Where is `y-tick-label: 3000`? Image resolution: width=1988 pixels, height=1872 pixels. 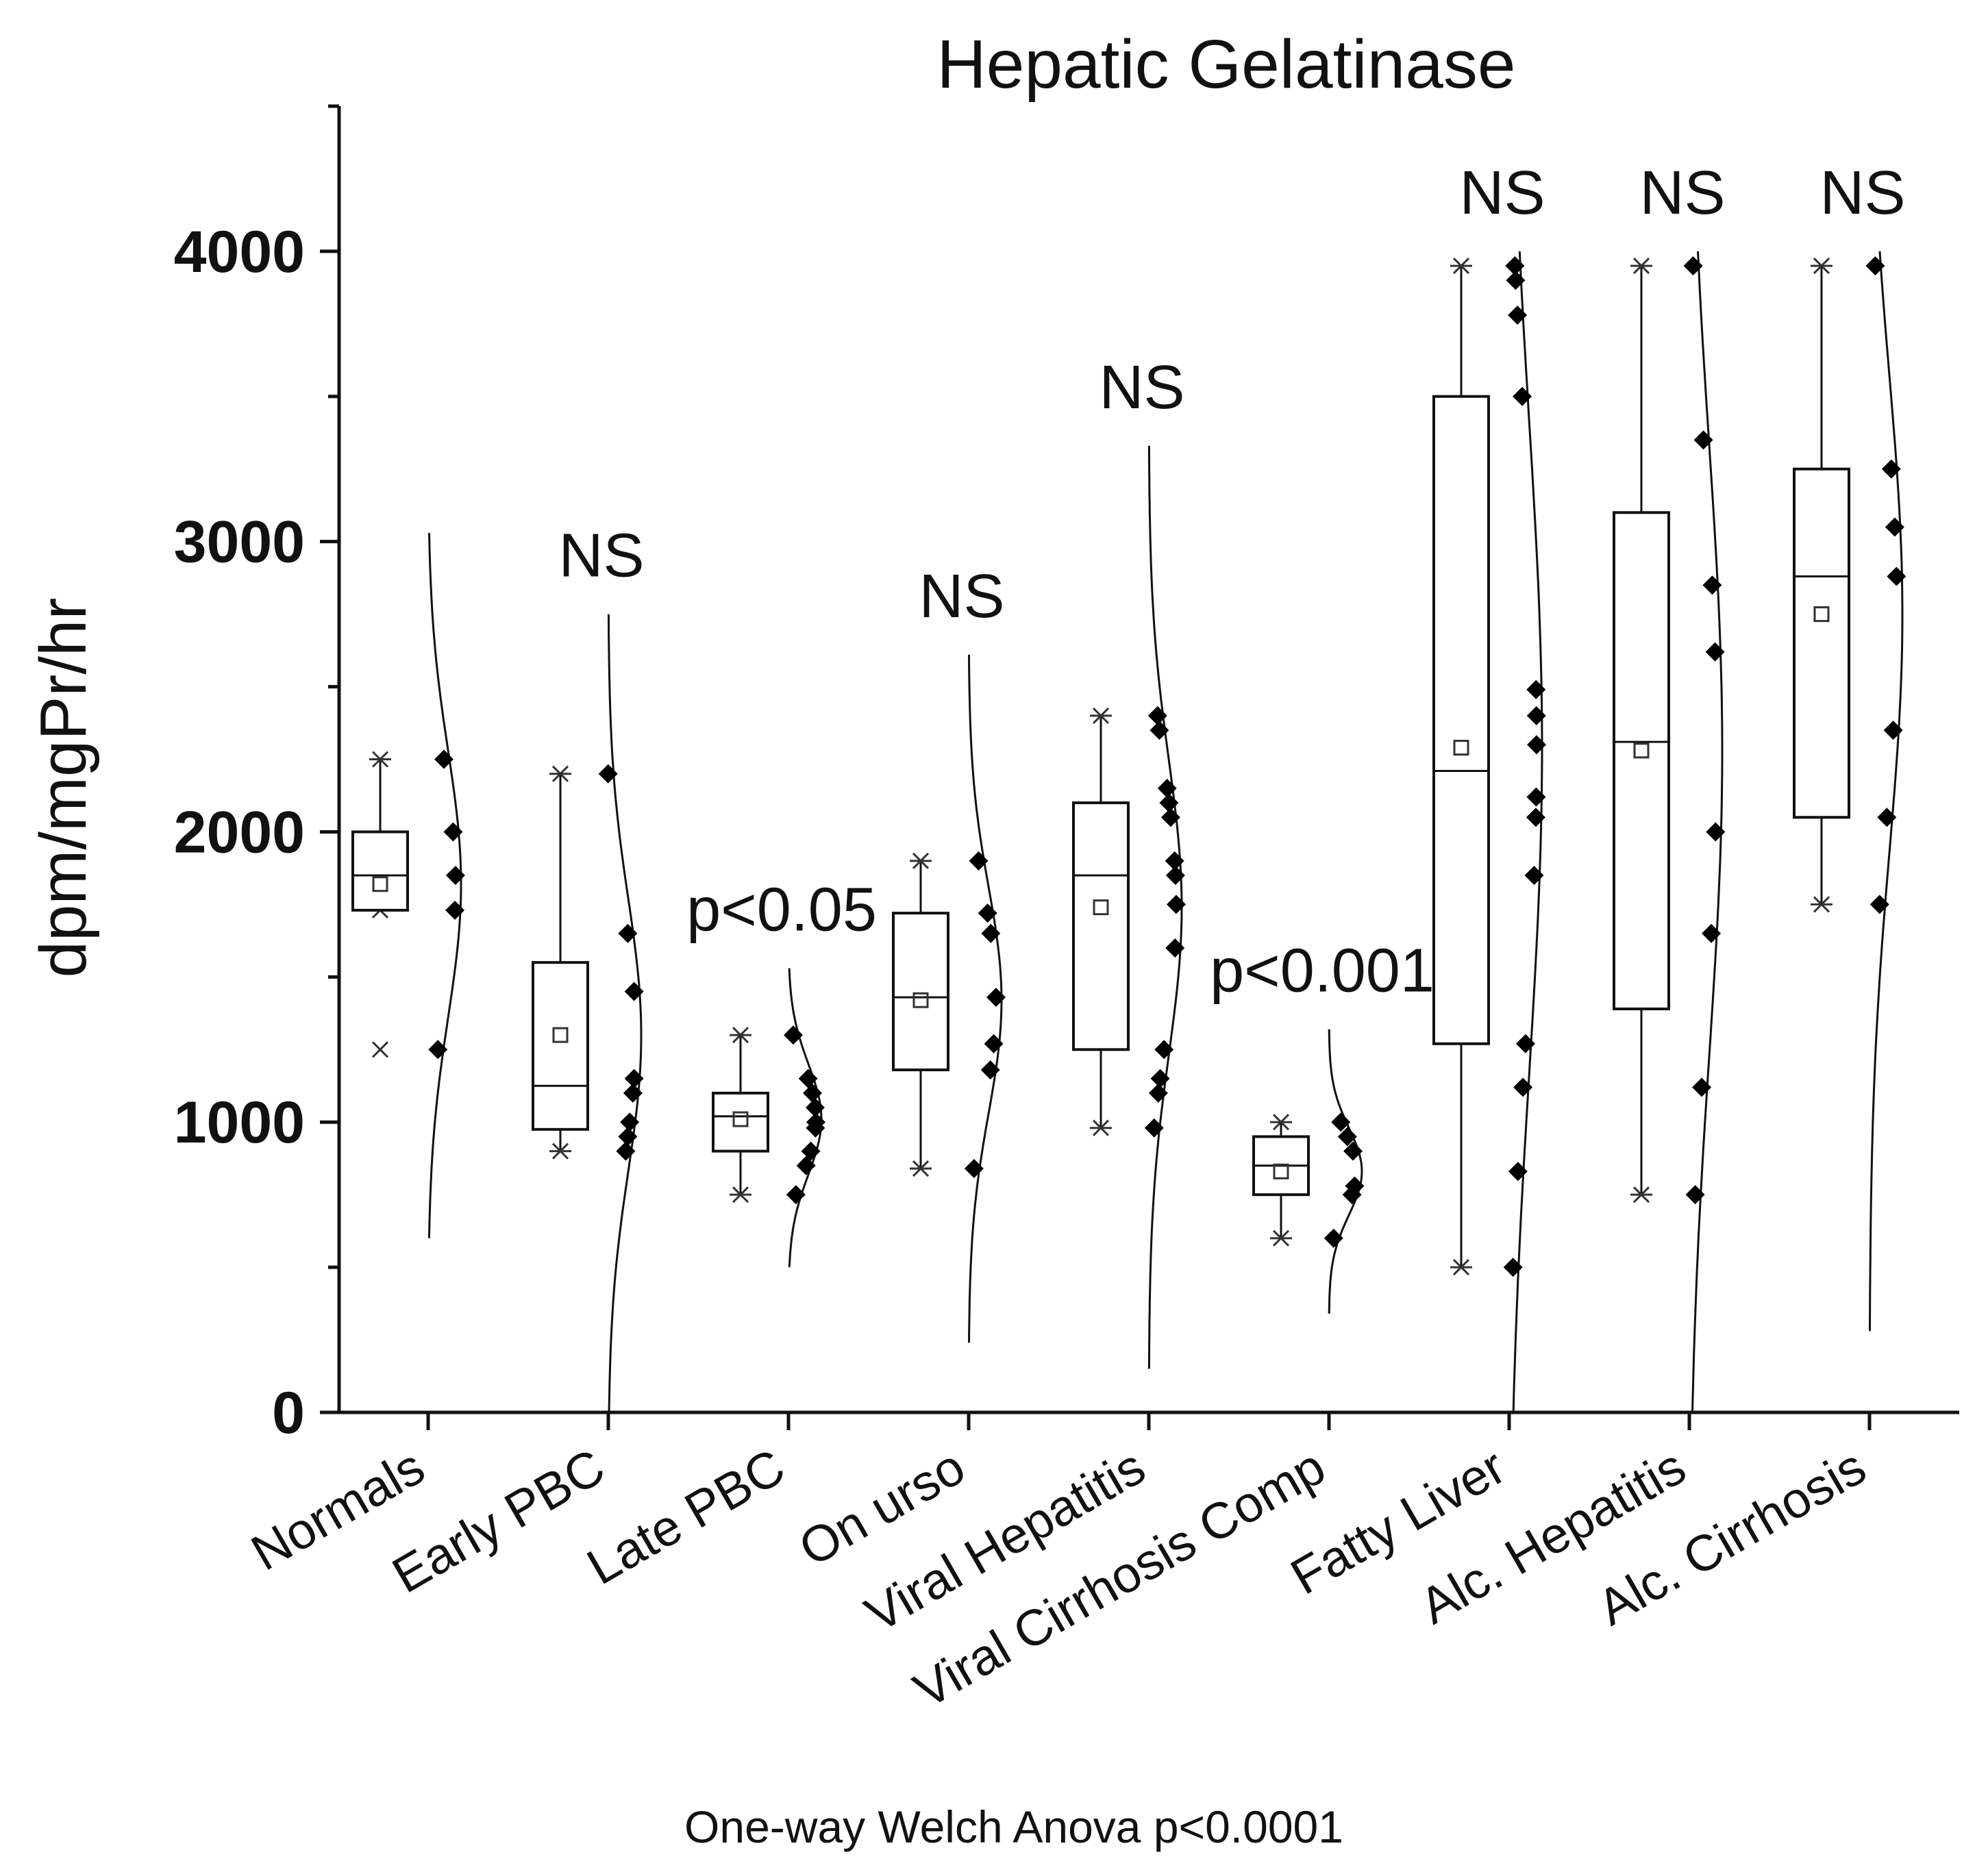
y-tick-label: 3000 is located at coordinates (239, 542).